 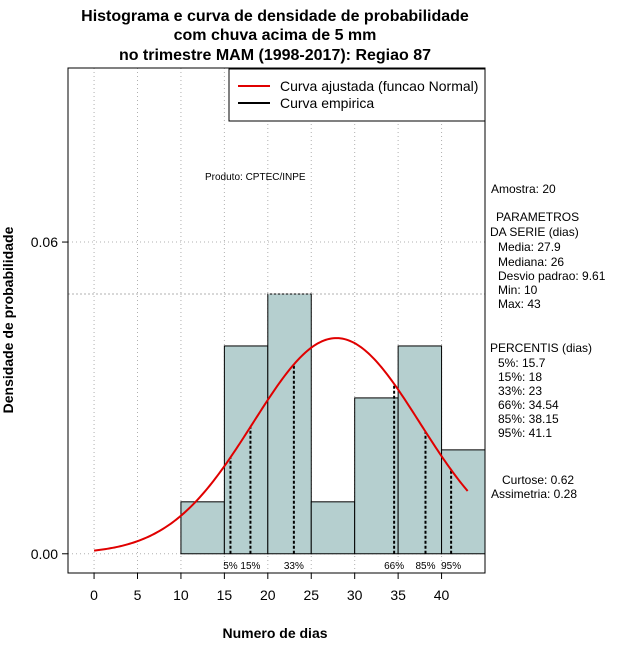 I want to click on y-tick-label-1: 0.06, so click(x=44, y=242).